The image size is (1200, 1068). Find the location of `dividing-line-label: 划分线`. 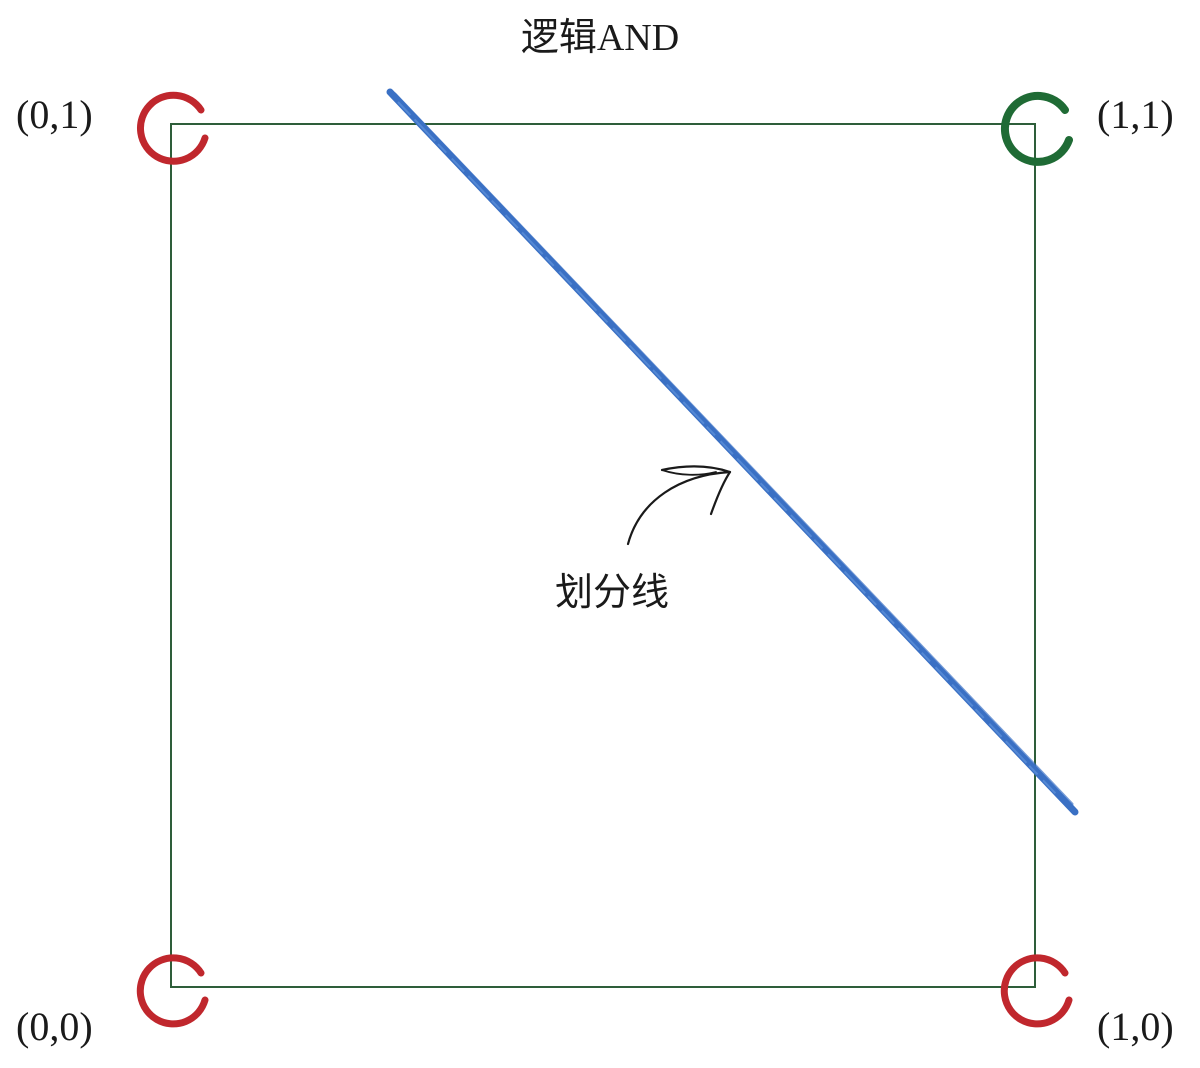

dividing-line-label: 划分线 is located at coordinates (612, 592).